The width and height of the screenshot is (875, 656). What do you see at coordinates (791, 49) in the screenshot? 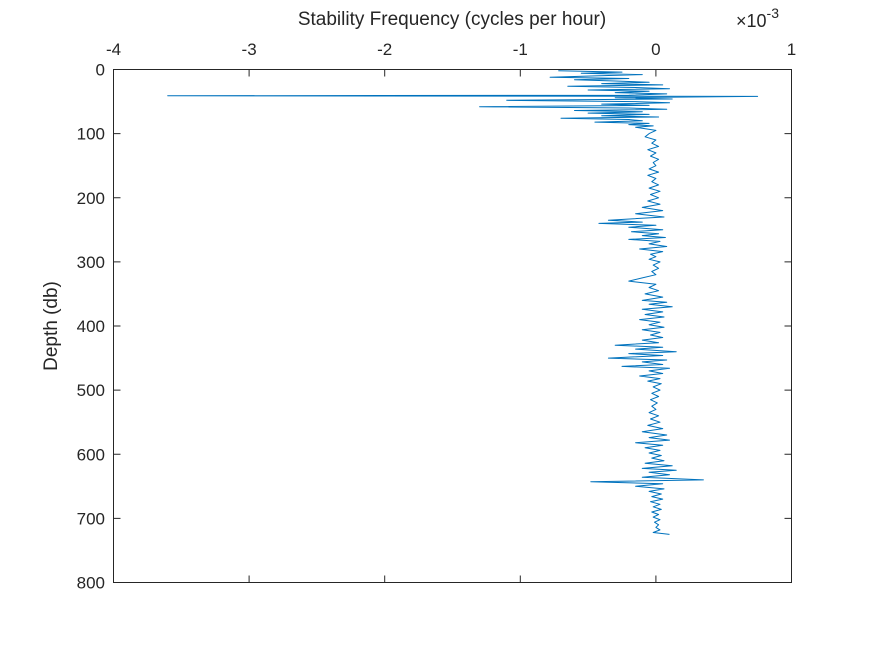
I see `x-tick-label: 1` at bounding box center [791, 49].